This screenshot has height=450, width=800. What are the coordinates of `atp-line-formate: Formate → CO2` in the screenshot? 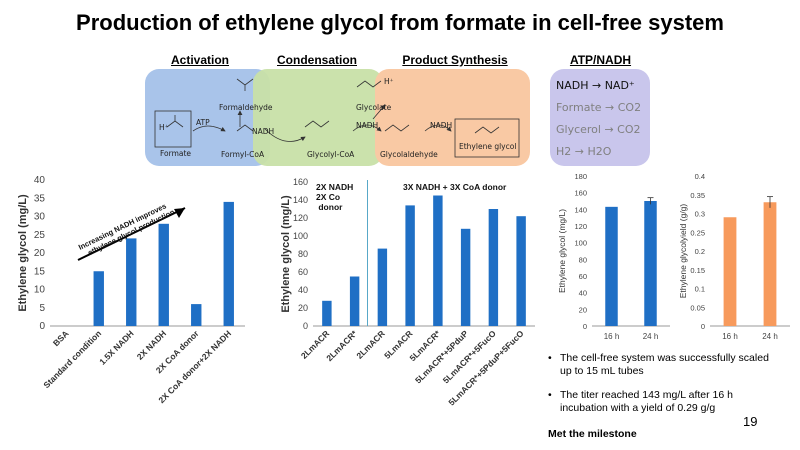 It's located at (599, 107).